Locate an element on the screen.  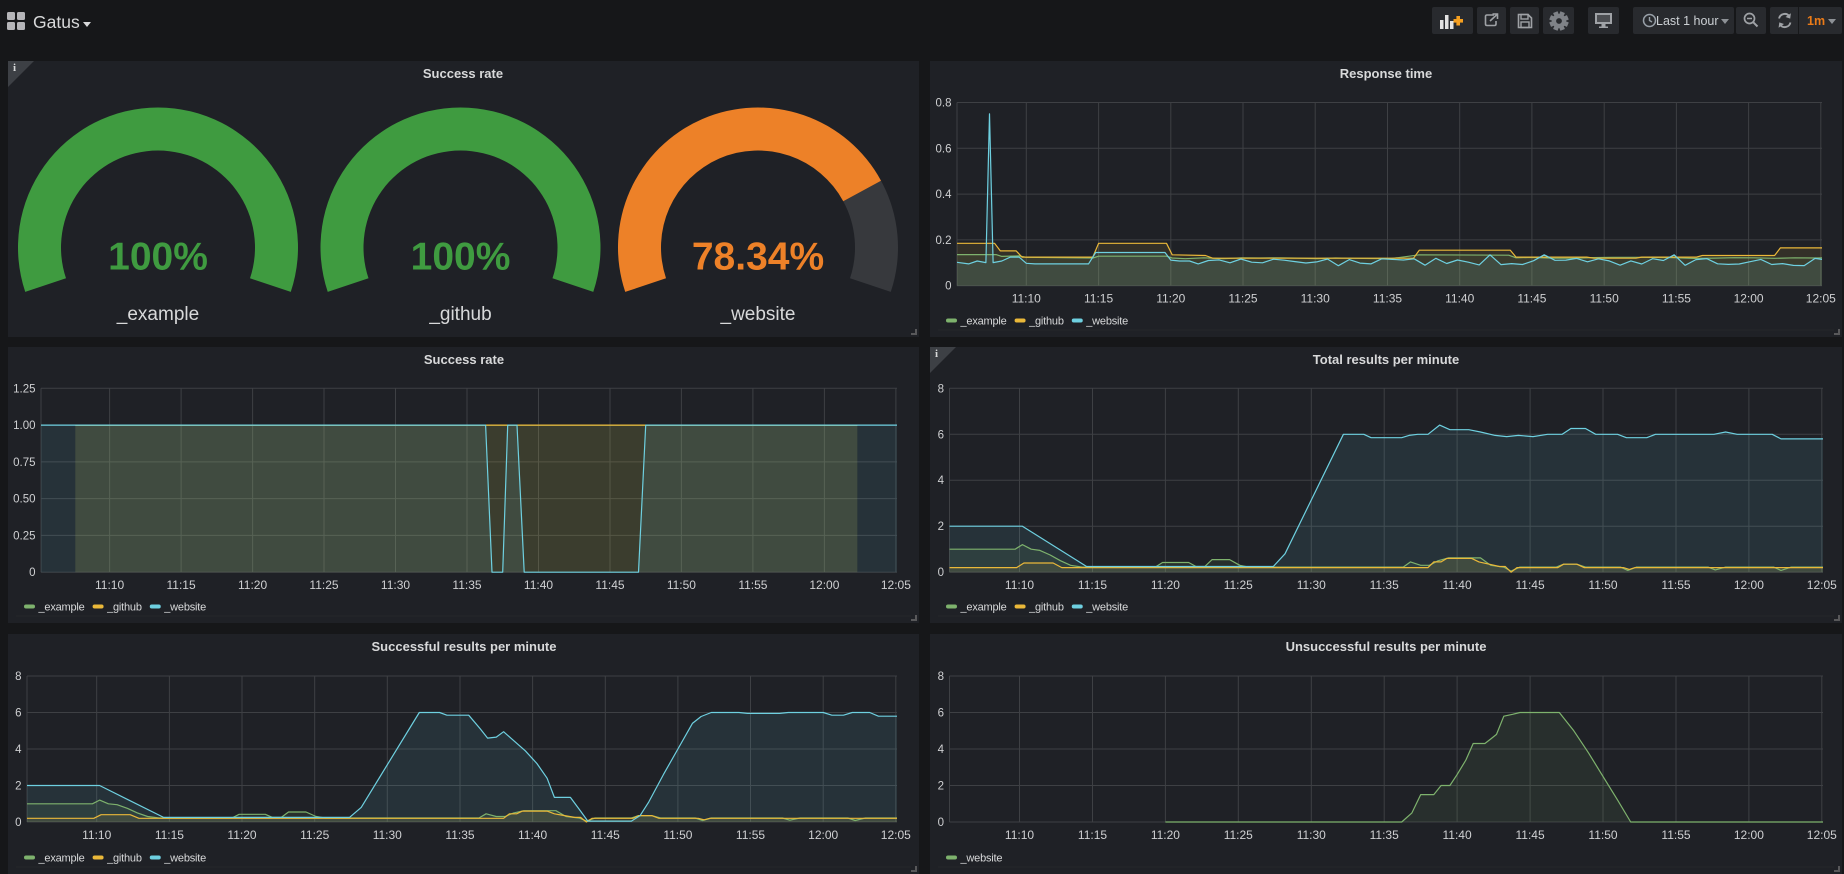
svg-text: 1.25 is located at coordinates (24, 389).